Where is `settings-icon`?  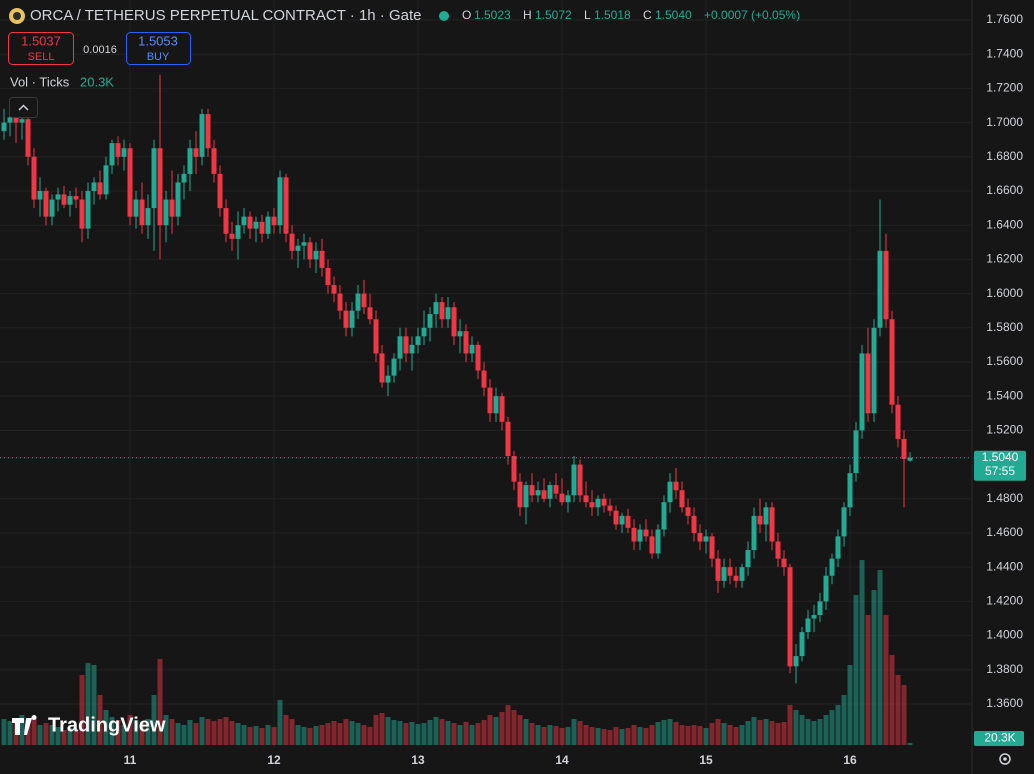
settings-icon is located at coordinates (1005, 759).